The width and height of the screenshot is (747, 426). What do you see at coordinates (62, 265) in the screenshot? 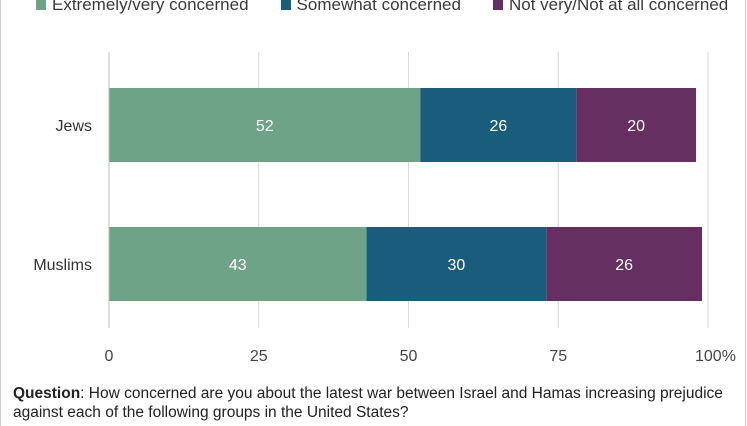
I see `category-label-muslims: Muslims` at bounding box center [62, 265].